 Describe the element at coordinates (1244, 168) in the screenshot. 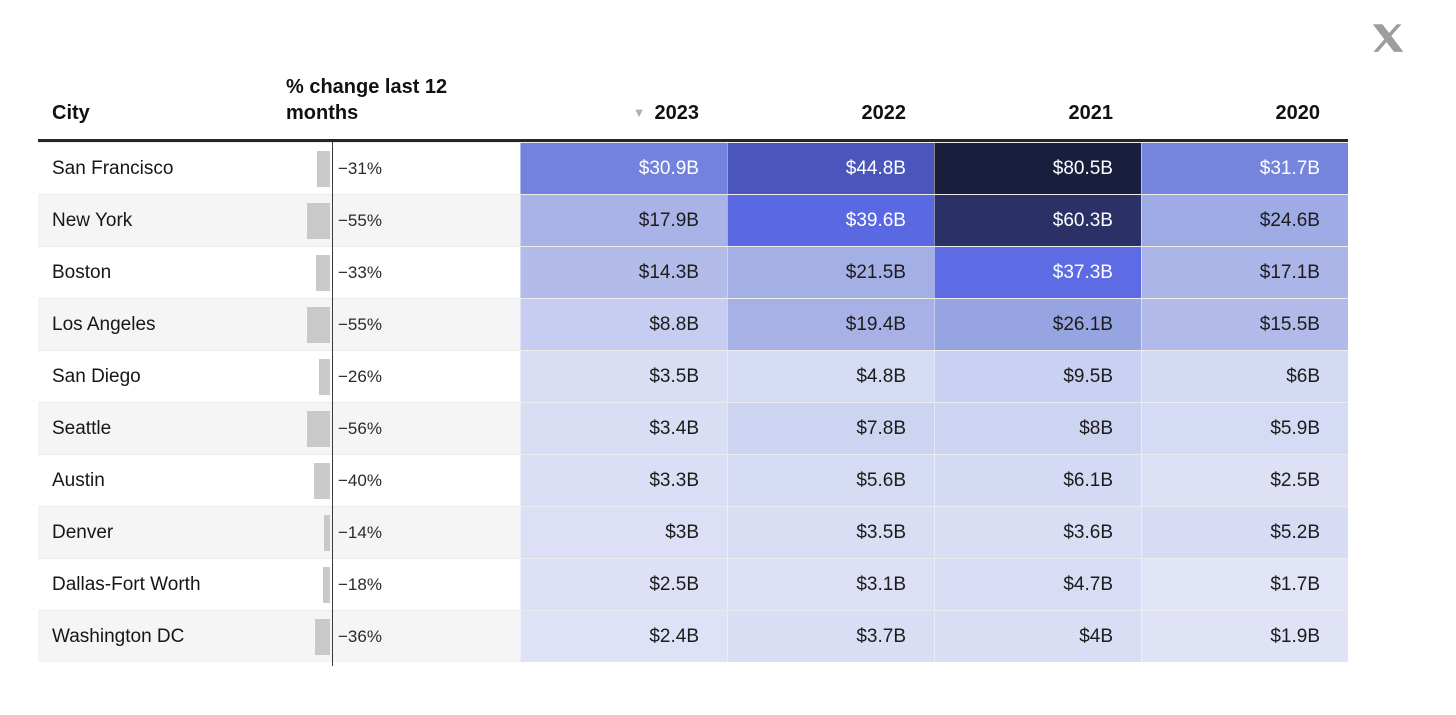

I see `value-cell-2020: $31.7B` at that location.